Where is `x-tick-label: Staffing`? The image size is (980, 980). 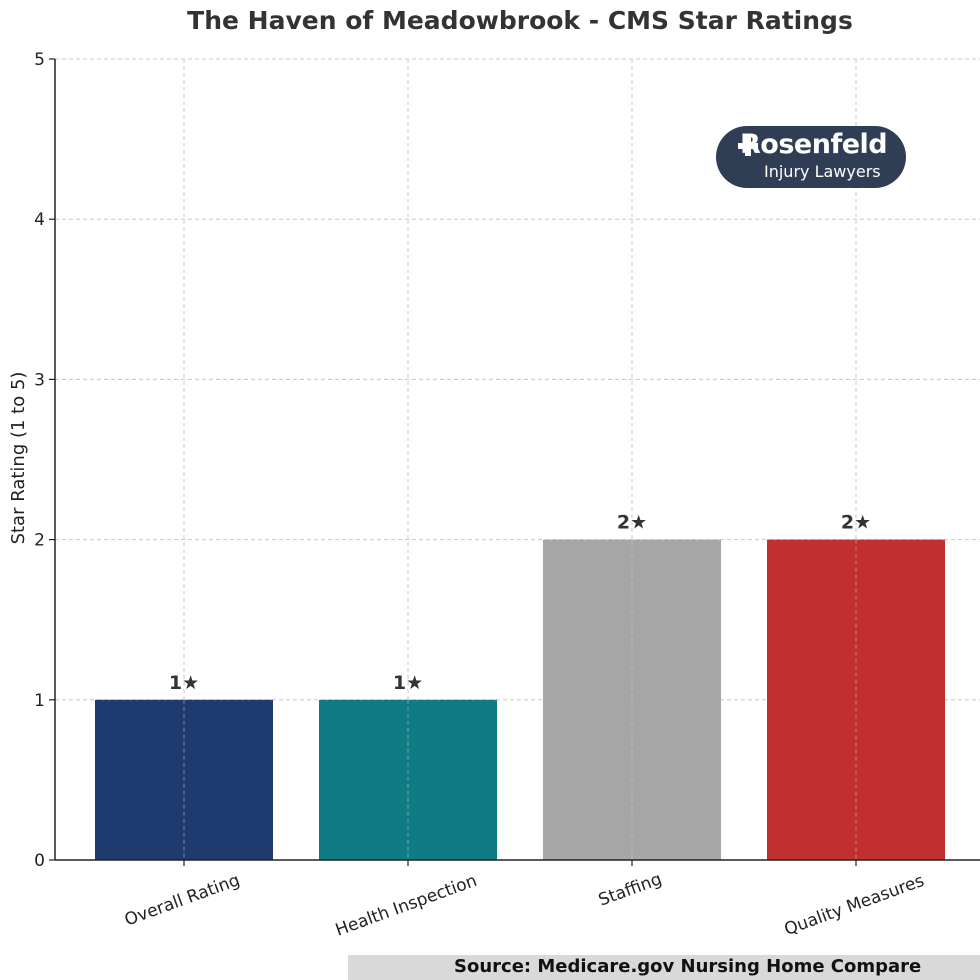
x-tick-label: Staffing is located at coordinates (630, 889).